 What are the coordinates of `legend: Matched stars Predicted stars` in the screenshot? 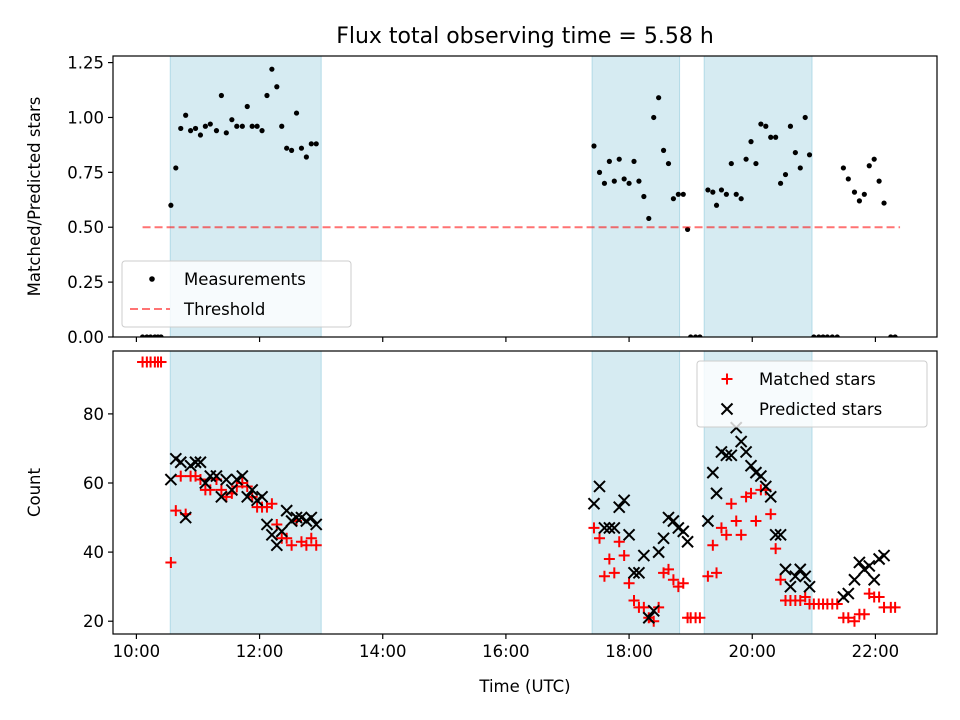 It's located at (812, 394).